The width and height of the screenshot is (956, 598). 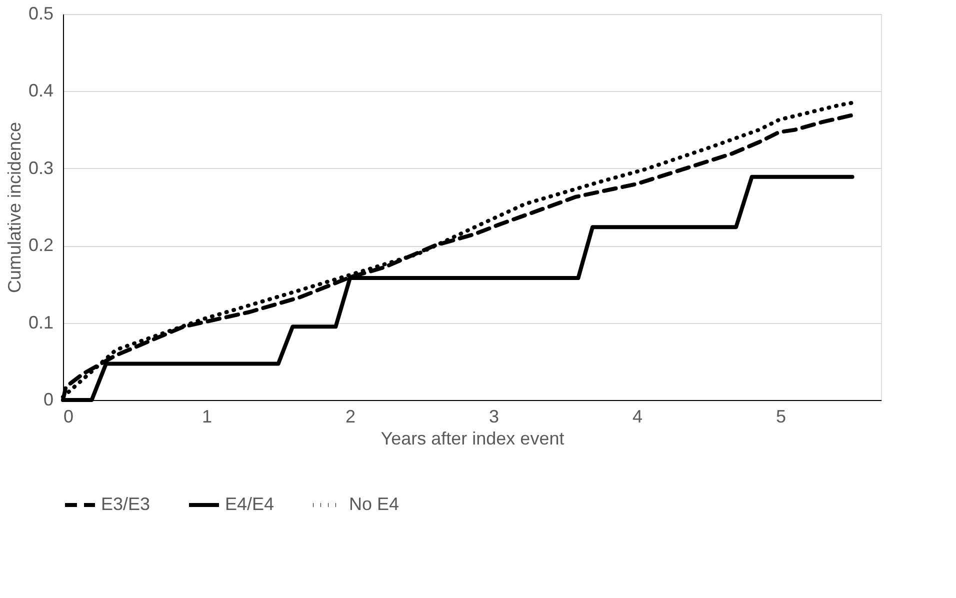 What do you see at coordinates (351, 416) in the screenshot?
I see `x-tick-label: 2` at bounding box center [351, 416].